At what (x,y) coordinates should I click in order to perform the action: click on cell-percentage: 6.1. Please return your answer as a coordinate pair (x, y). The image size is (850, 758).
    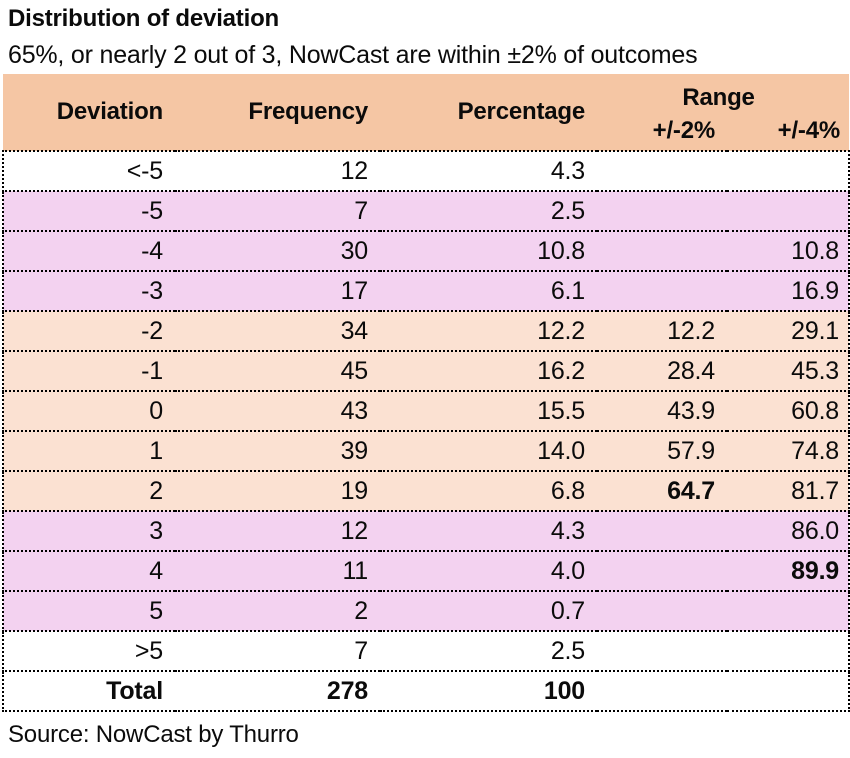
    Looking at the image, I should click on (488, 291).